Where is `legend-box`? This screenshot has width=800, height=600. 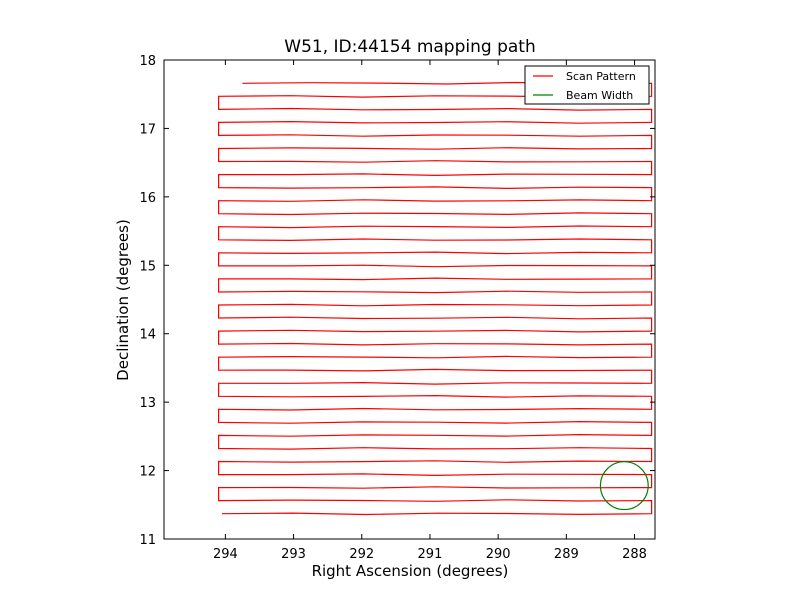 legend-box is located at coordinates (587, 85).